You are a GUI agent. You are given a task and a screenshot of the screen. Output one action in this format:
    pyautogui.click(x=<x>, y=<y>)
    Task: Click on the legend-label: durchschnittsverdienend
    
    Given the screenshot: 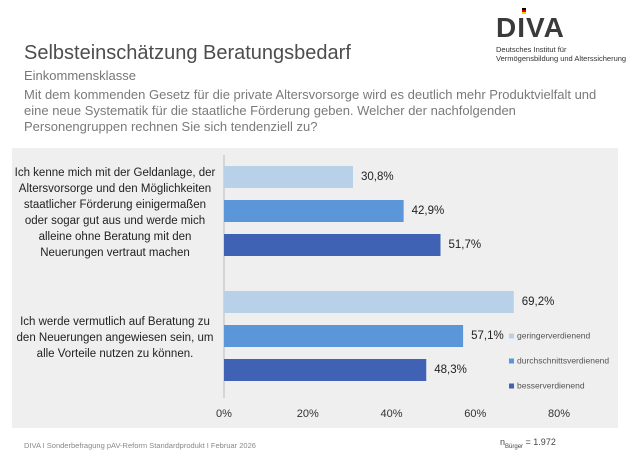 What is the action you would take?
    pyautogui.click(x=563, y=360)
    